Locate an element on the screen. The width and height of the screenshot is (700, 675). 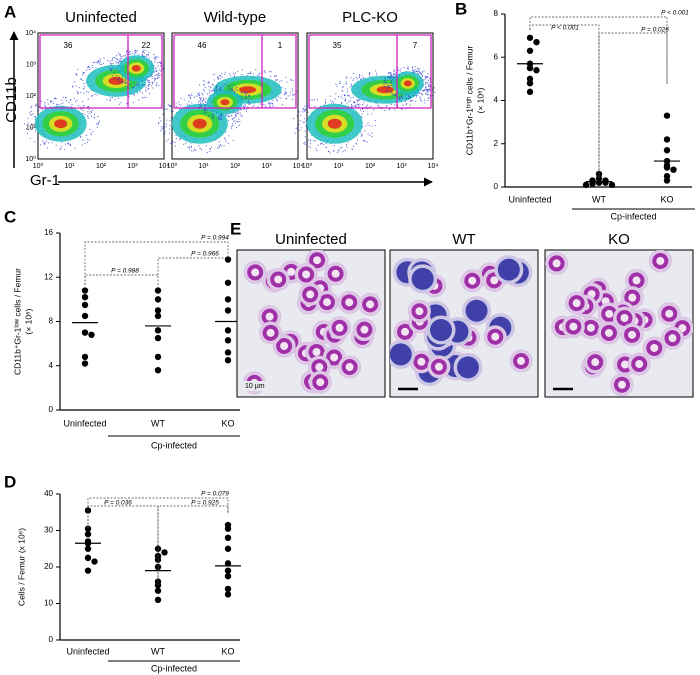
micrograph-title: Uninfected is located at coordinates (311, 239).